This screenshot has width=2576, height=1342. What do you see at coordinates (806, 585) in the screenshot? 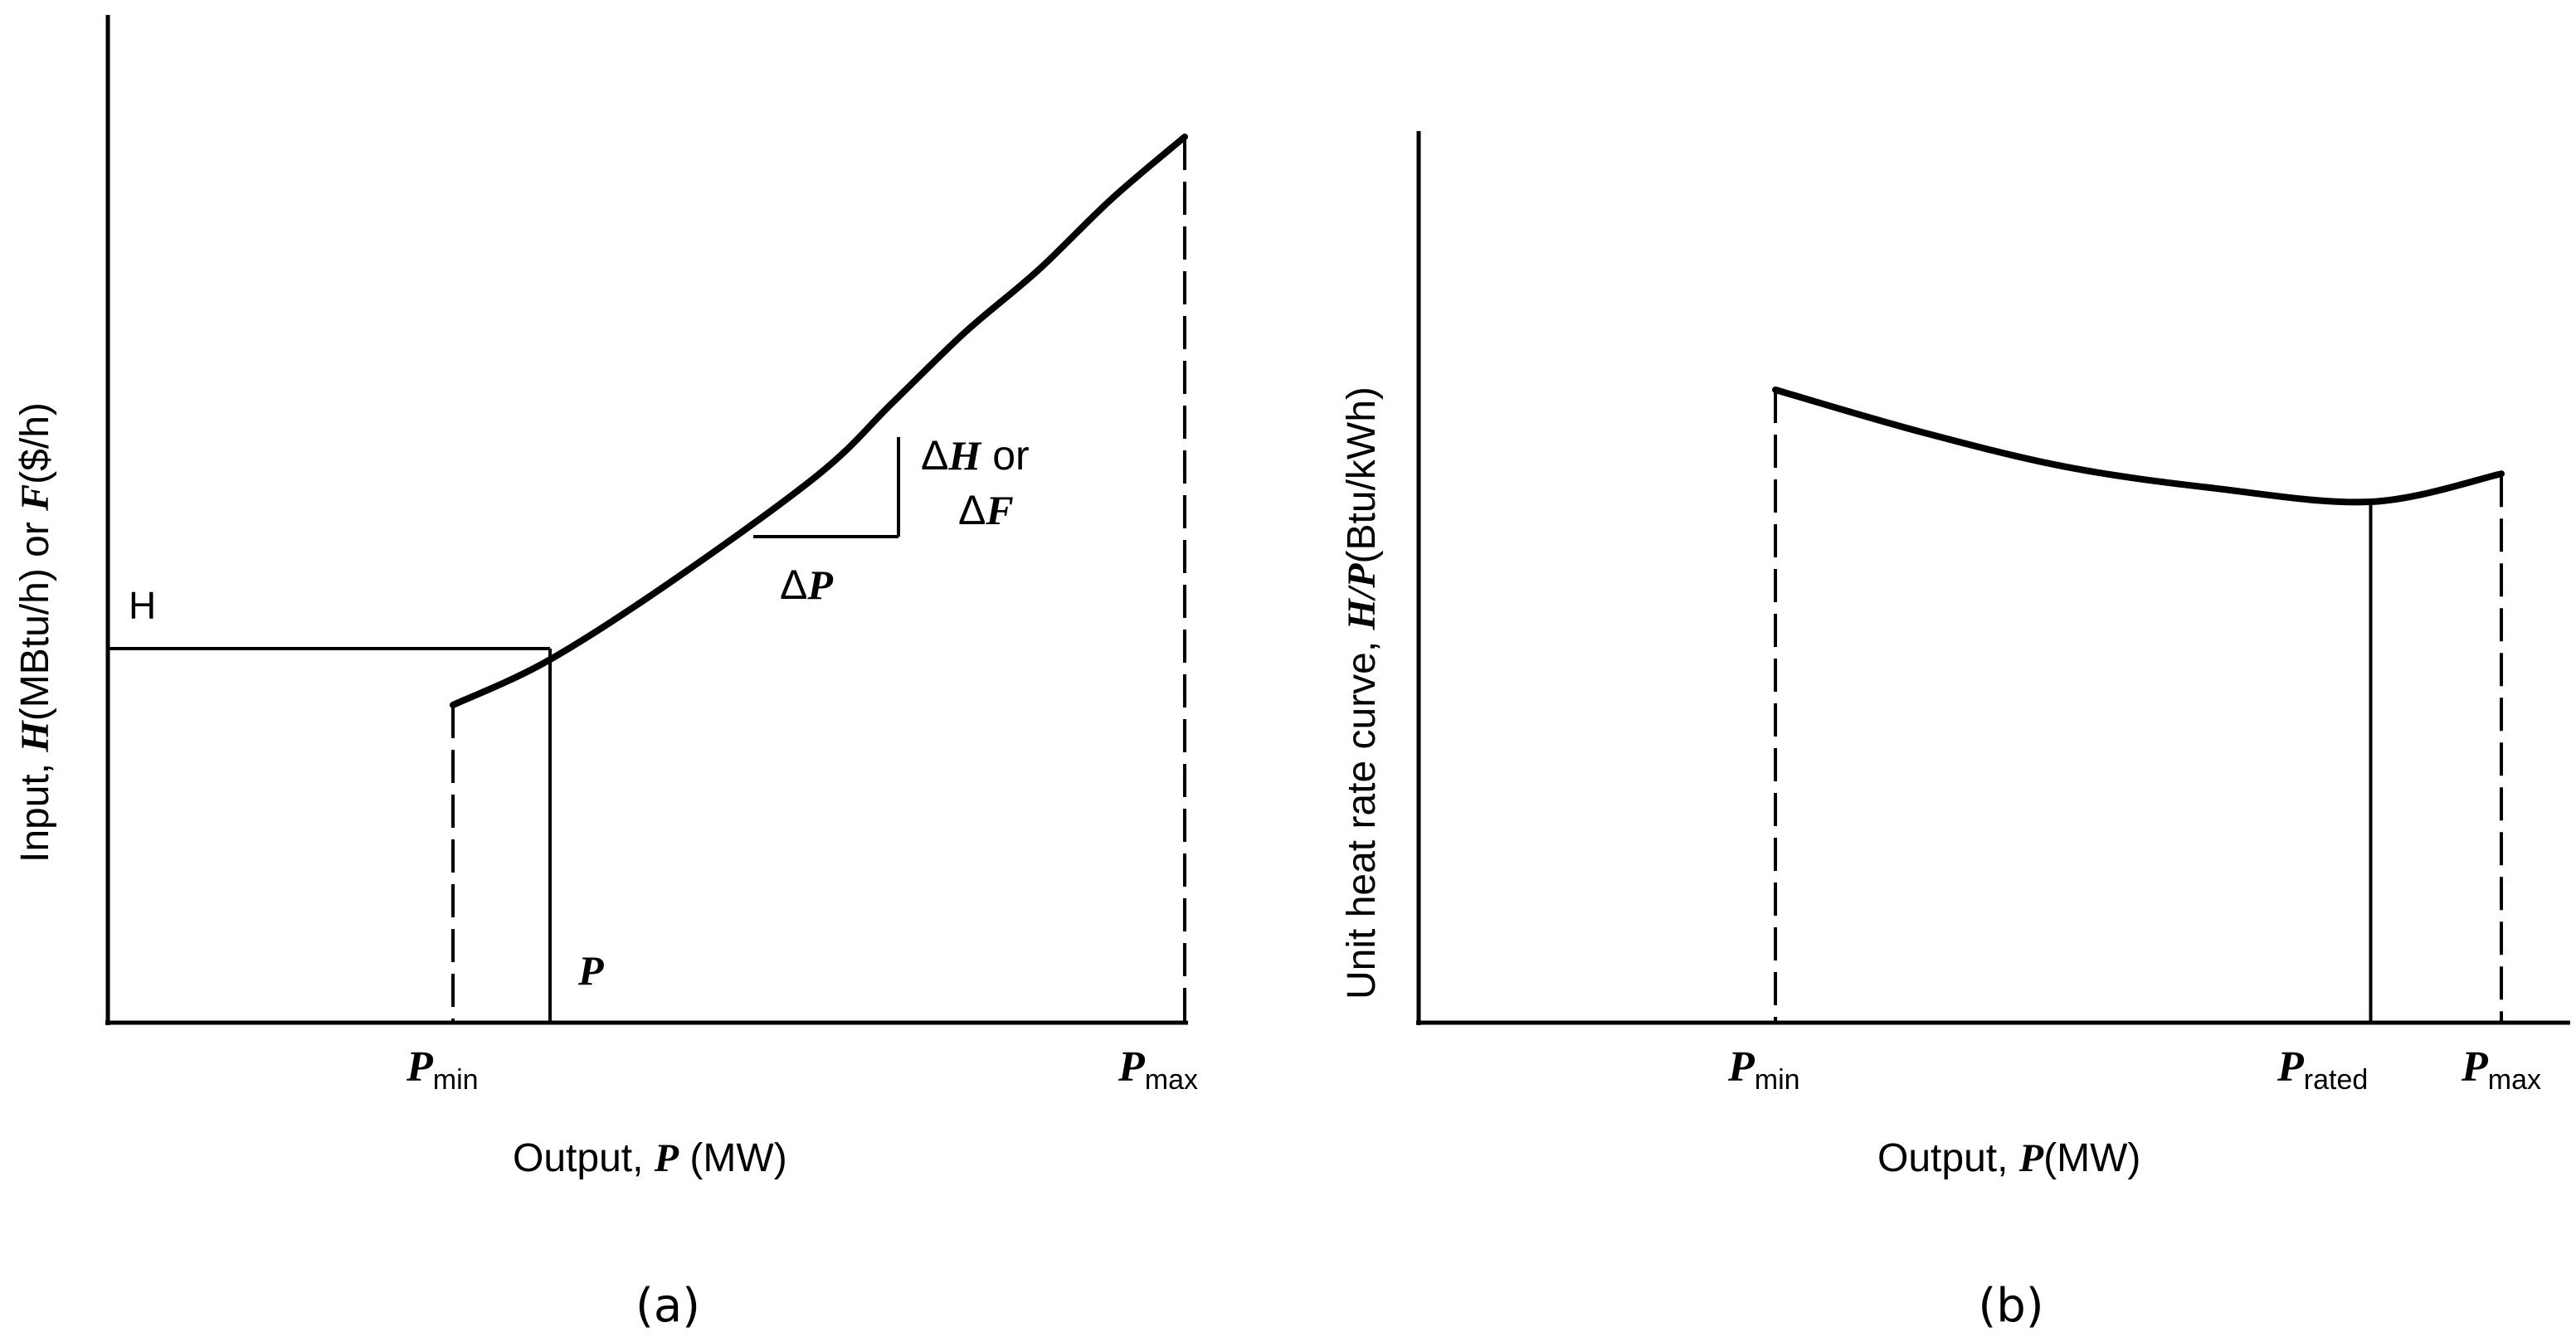
I see `panel-a-delta-p-label: ΔP` at bounding box center [806, 585].